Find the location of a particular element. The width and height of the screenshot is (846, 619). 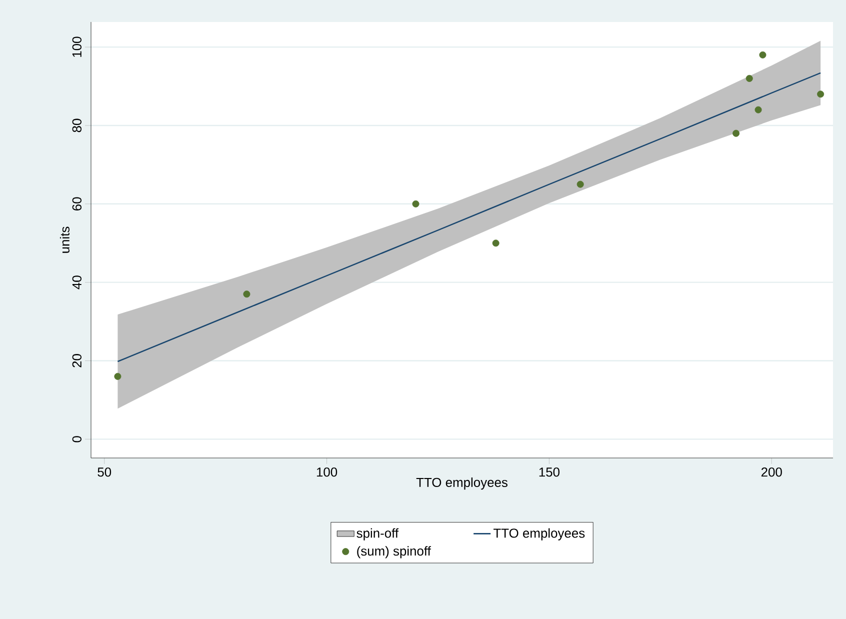

y-tick-label: 100 is located at coordinates (77, 46).